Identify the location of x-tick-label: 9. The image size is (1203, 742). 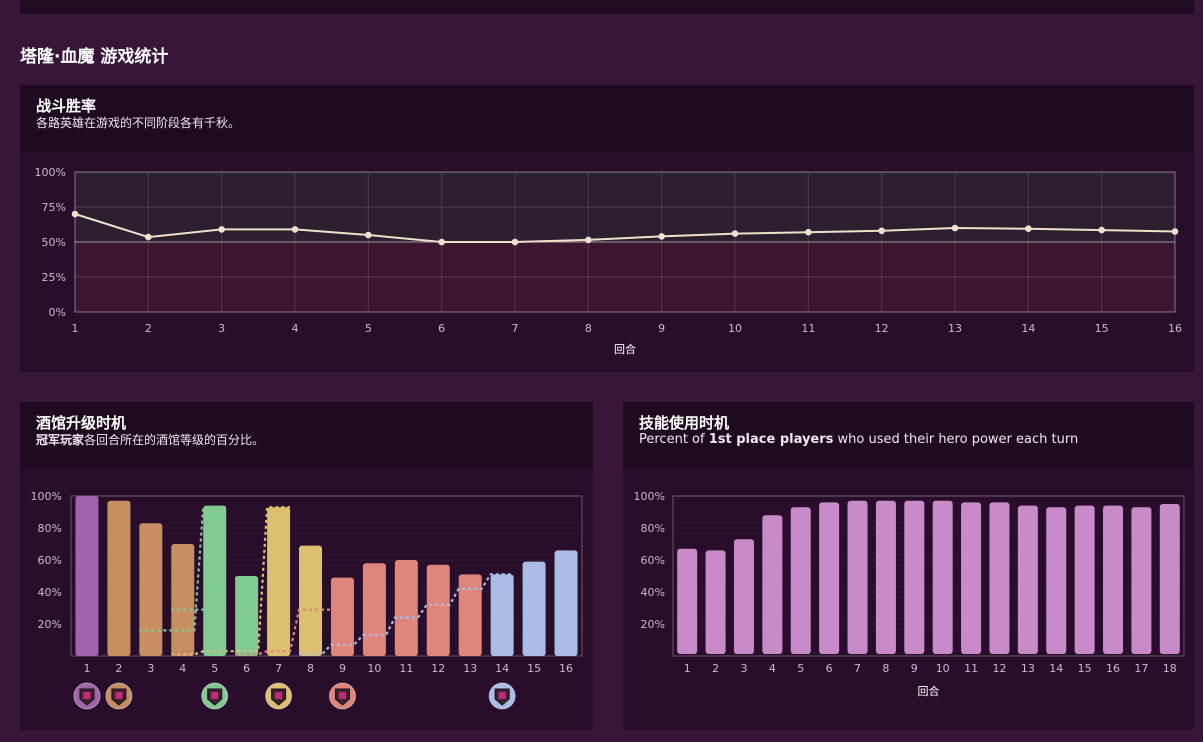
(661, 328).